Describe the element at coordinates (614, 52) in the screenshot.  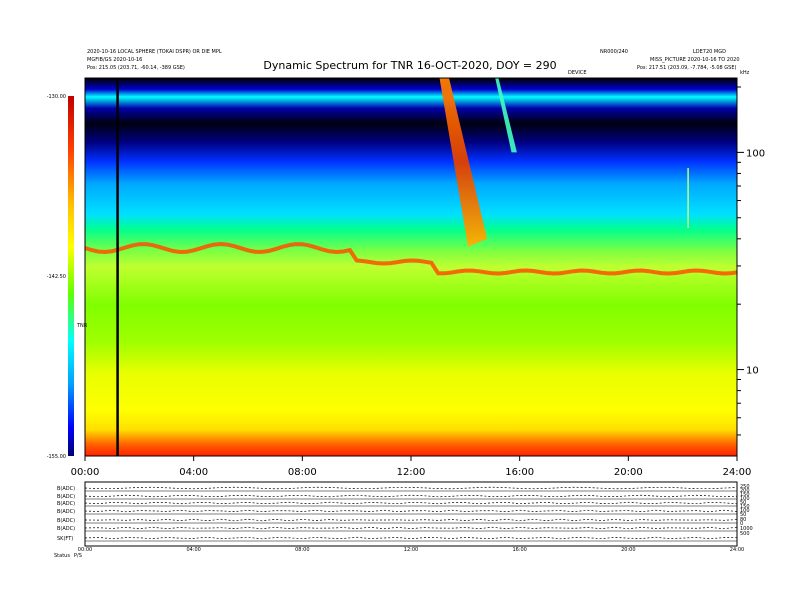
I see `header-right-line1: NR000/240` at that location.